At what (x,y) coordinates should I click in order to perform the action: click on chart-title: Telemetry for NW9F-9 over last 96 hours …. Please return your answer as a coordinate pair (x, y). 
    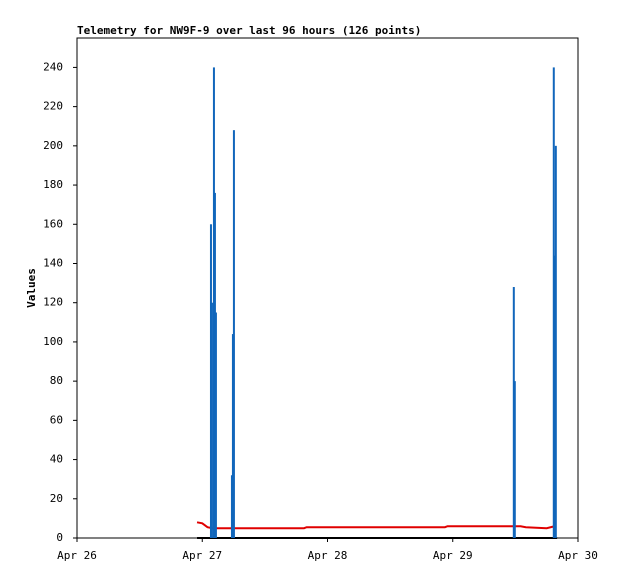
    Looking at the image, I should click on (249, 30).